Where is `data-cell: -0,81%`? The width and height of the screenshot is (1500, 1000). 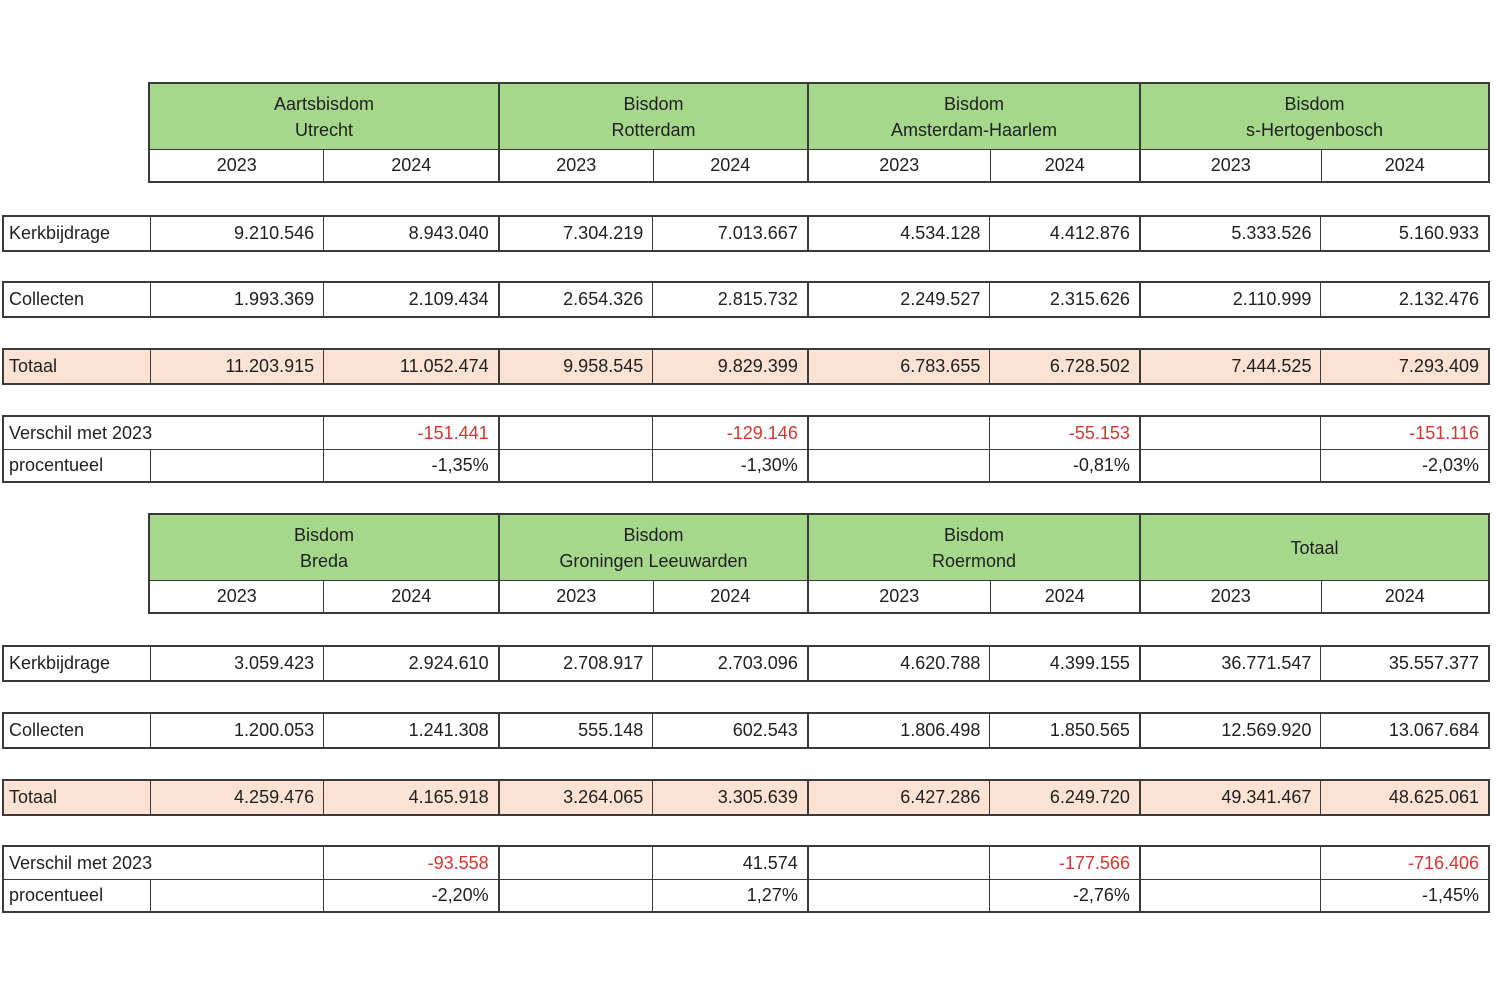 data-cell: -0,81% is located at coordinates (1064, 465).